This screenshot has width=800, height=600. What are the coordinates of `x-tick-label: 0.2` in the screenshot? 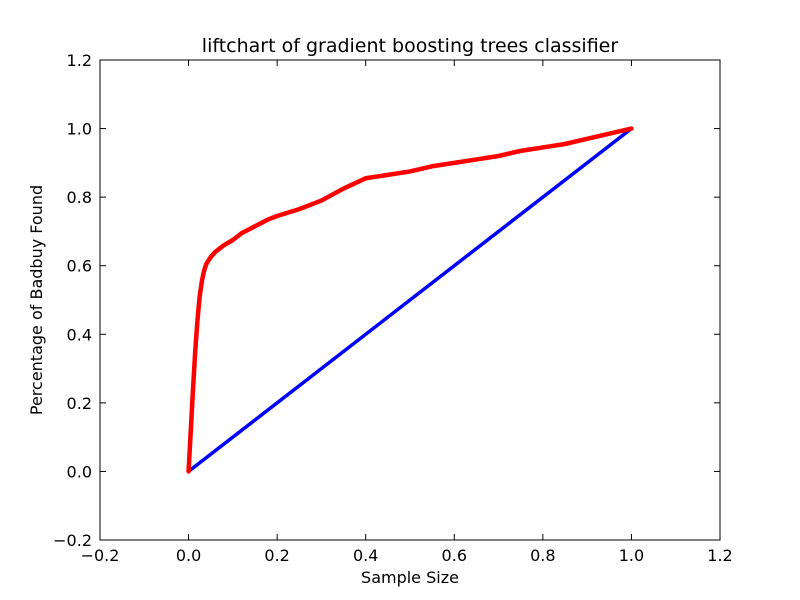 It's located at (276, 555).